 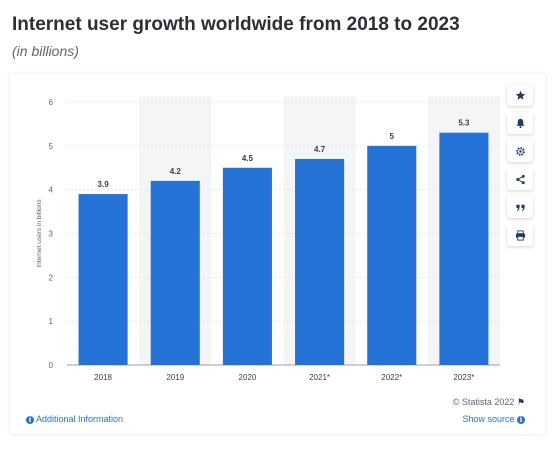 I want to click on page-subtitle: (in billions), so click(x=45, y=51).